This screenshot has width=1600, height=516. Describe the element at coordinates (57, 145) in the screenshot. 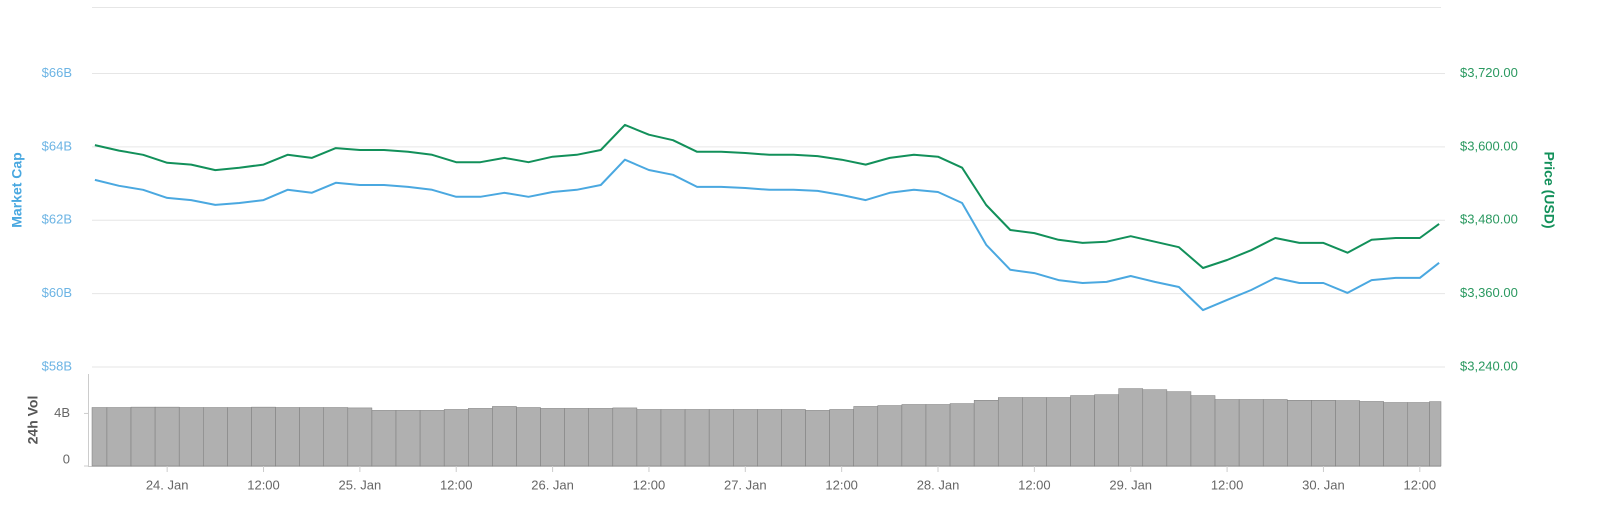

I see `y-tick-label: $64B` at that location.